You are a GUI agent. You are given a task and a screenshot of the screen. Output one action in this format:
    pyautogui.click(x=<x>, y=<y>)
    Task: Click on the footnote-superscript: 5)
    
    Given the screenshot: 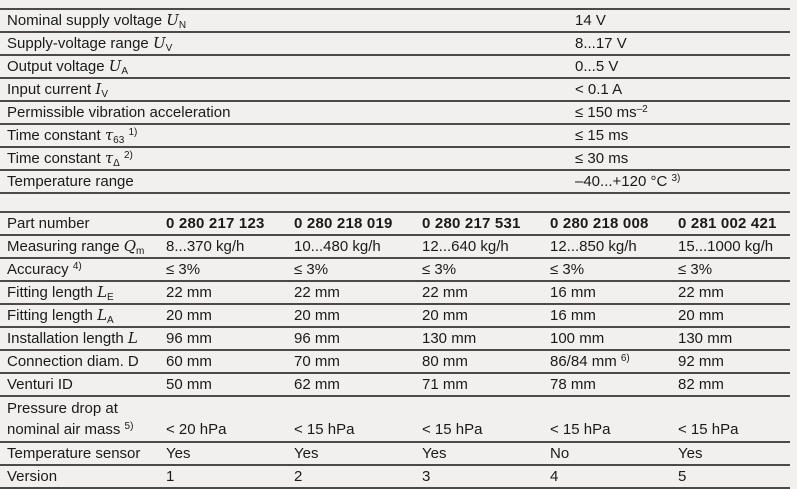 What is the action you would take?
    pyautogui.click(x=129, y=426)
    